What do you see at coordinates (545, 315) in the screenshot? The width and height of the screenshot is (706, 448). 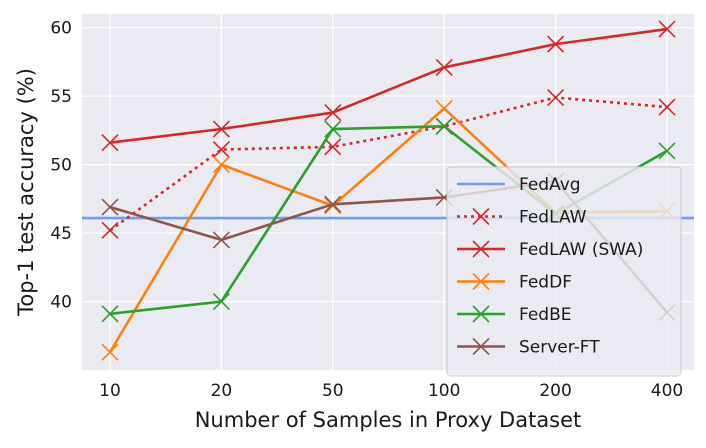 I see `legend-label: FedBE` at bounding box center [545, 315].